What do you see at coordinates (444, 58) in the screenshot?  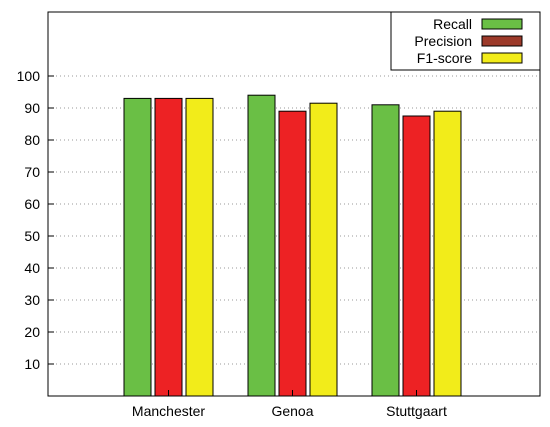 I see `legend-label: F1-score` at bounding box center [444, 58].